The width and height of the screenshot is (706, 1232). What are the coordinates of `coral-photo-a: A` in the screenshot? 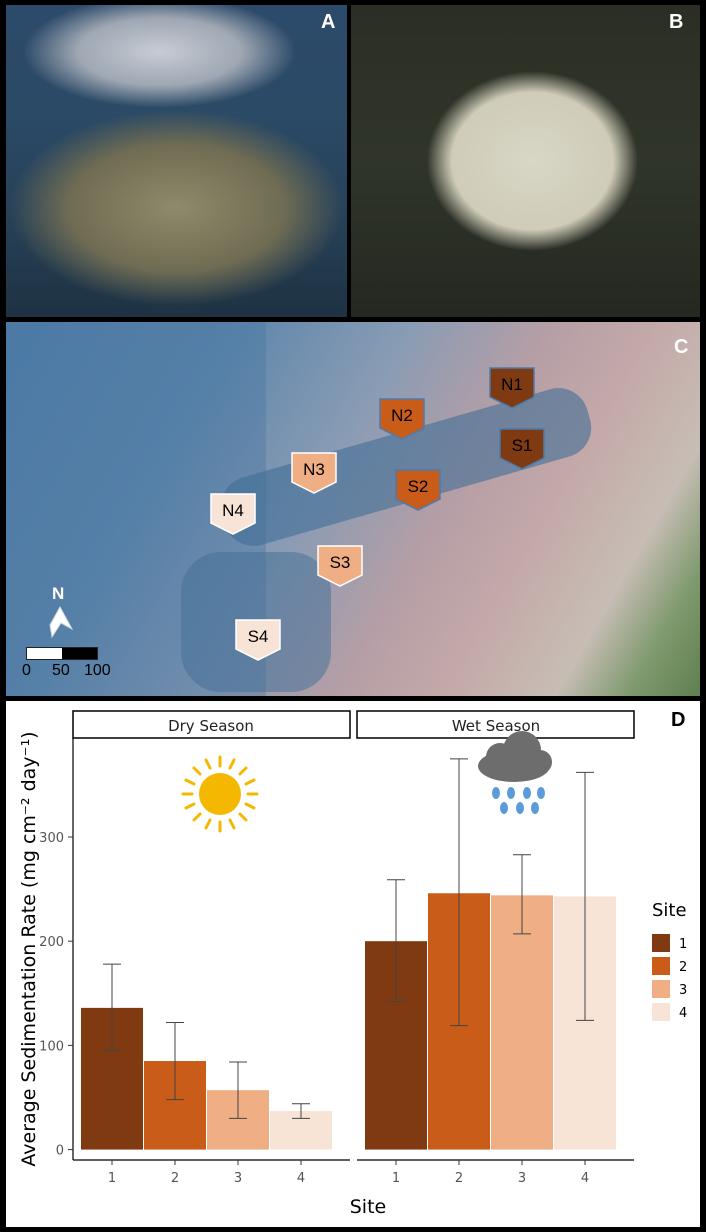 It's located at (176, 161).